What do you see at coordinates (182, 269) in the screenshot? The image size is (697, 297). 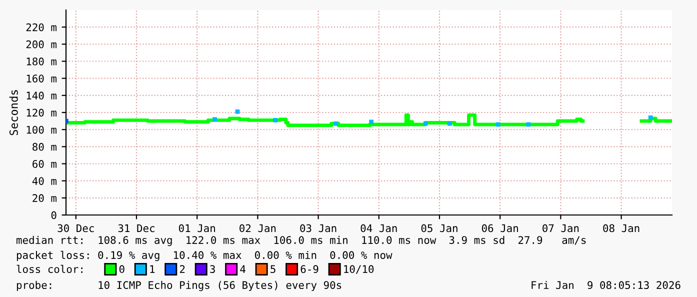 I see `legend-label: 2` at bounding box center [182, 269].